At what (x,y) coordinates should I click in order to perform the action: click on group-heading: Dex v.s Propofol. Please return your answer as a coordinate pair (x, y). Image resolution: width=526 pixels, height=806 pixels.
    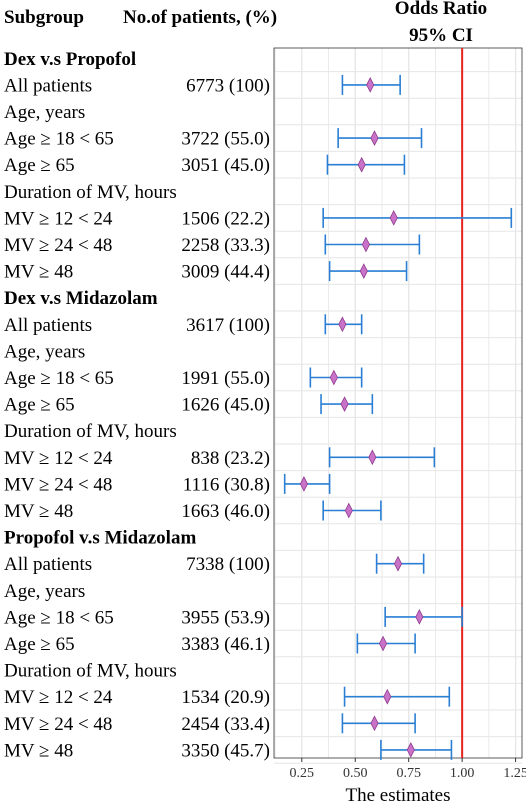
    Looking at the image, I should click on (70, 59).